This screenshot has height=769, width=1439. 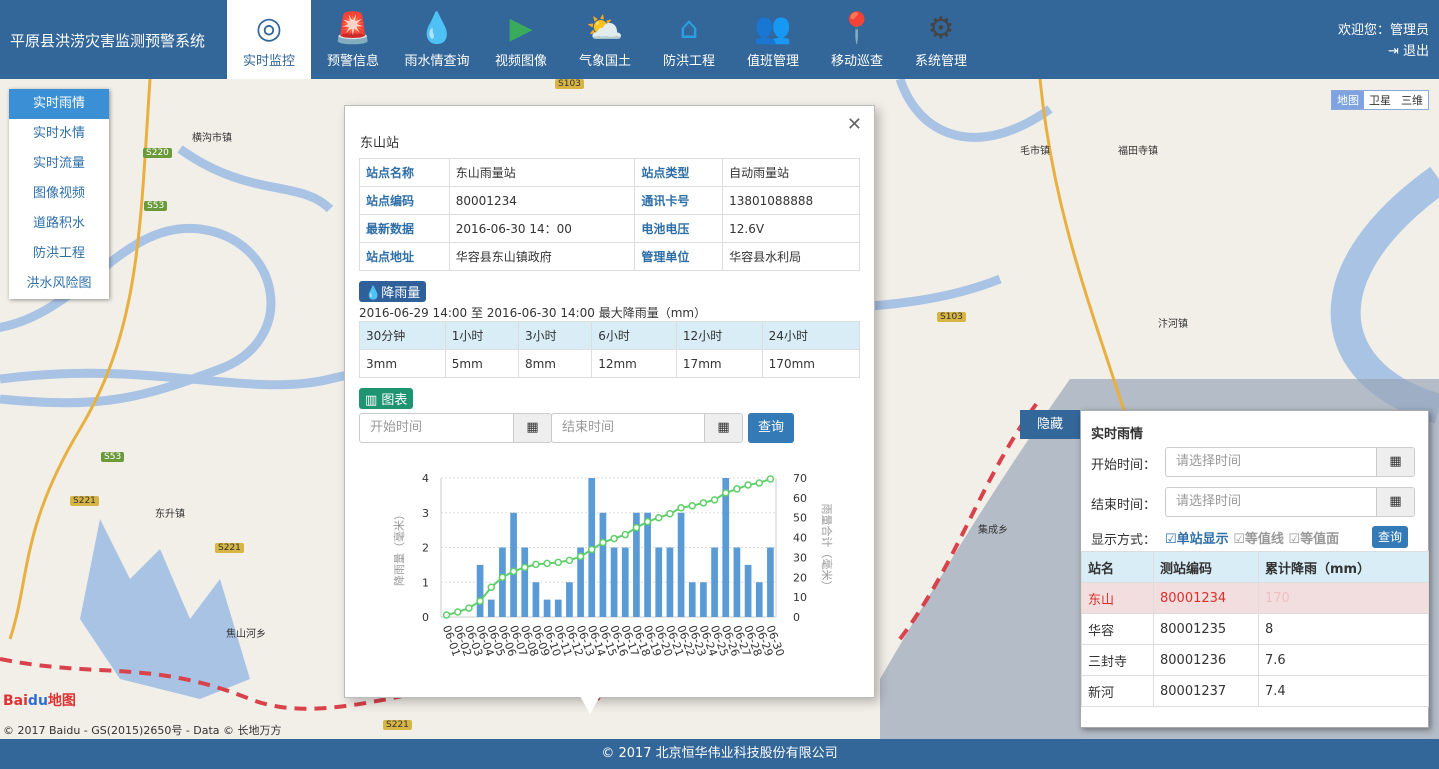 I want to click on checkbox-contour-surface: ☑等值面, so click(x=1314, y=539).